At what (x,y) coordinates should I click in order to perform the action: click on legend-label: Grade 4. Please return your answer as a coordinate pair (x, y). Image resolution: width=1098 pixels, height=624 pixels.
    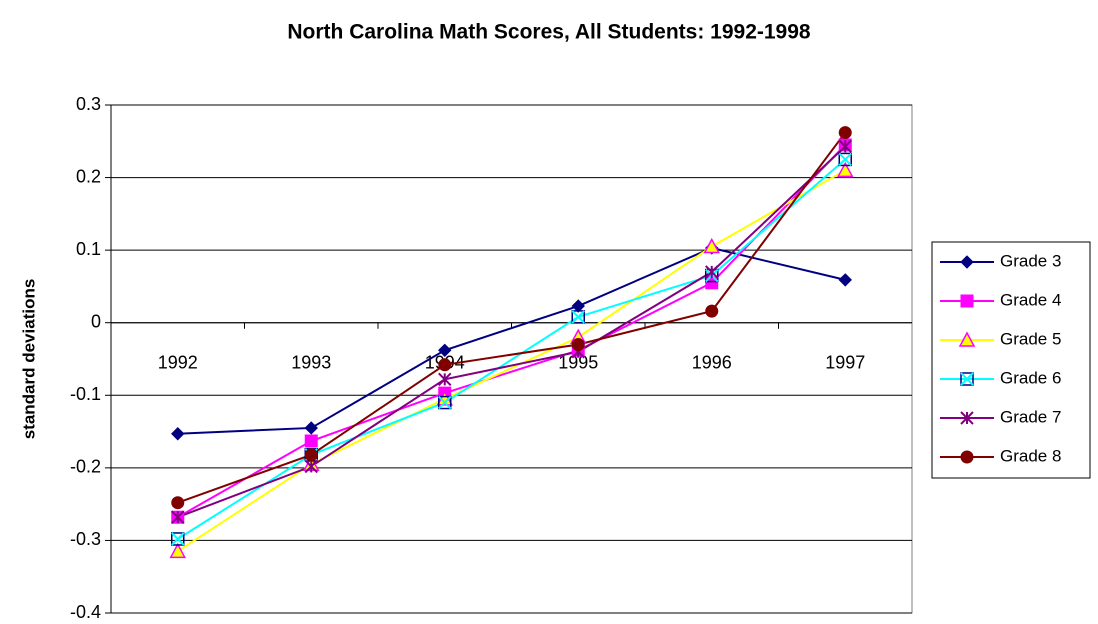
    Looking at the image, I should click on (1030, 299).